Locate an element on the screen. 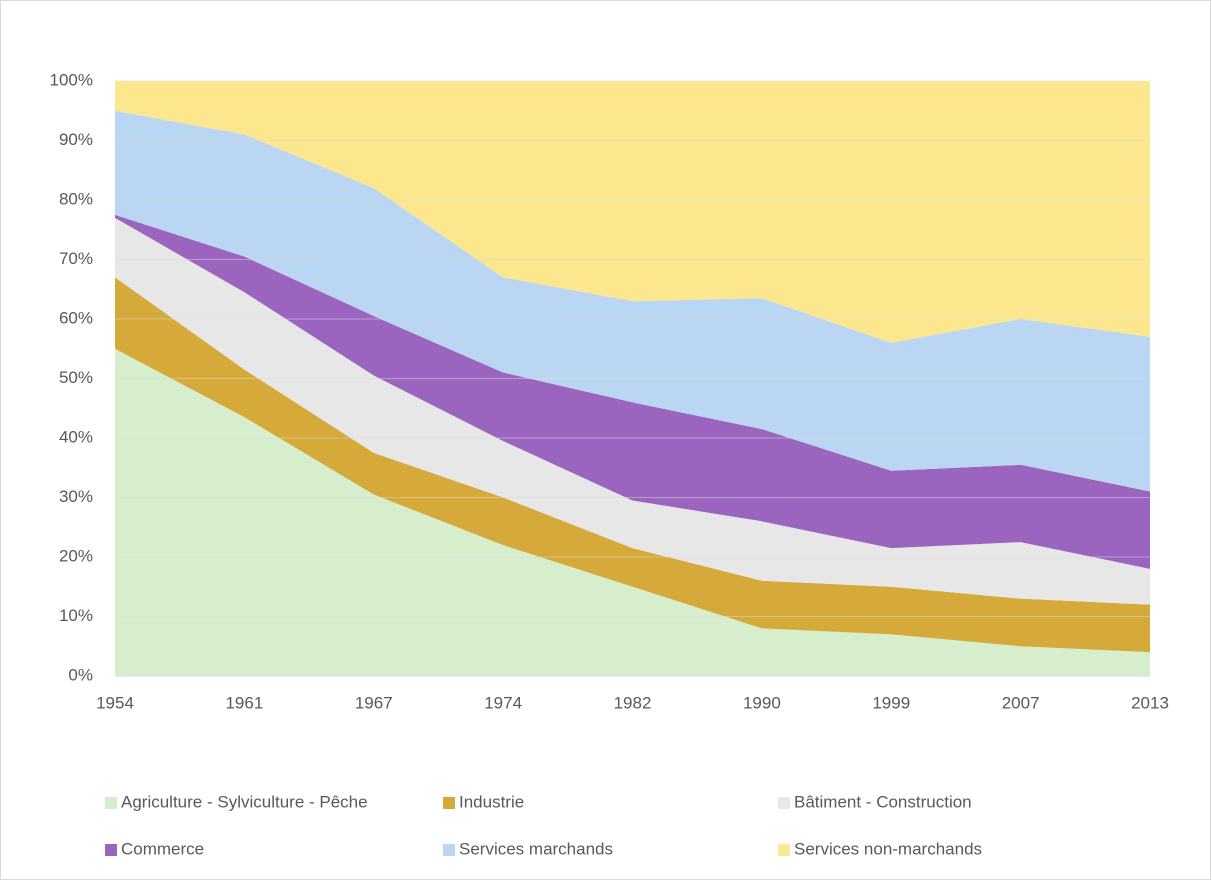 The image size is (1212, 881). y-tick-label: 80% is located at coordinates (76, 198).